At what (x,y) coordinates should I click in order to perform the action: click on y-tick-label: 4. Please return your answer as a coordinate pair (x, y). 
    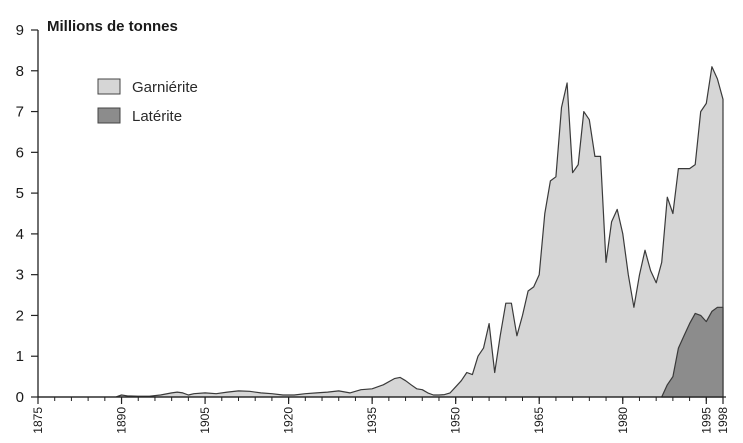
    Looking at the image, I should click on (20, 234).